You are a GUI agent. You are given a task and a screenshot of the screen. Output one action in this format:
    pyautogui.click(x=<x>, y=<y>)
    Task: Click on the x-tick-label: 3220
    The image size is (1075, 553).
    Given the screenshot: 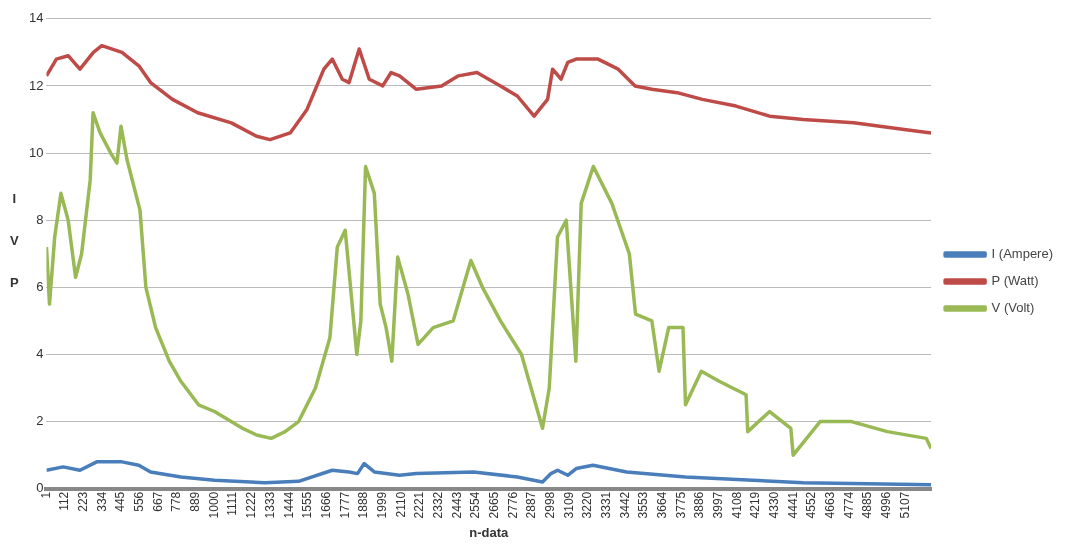 What is the action you would take?
    pyautogui.click(x=587, y=505)
    